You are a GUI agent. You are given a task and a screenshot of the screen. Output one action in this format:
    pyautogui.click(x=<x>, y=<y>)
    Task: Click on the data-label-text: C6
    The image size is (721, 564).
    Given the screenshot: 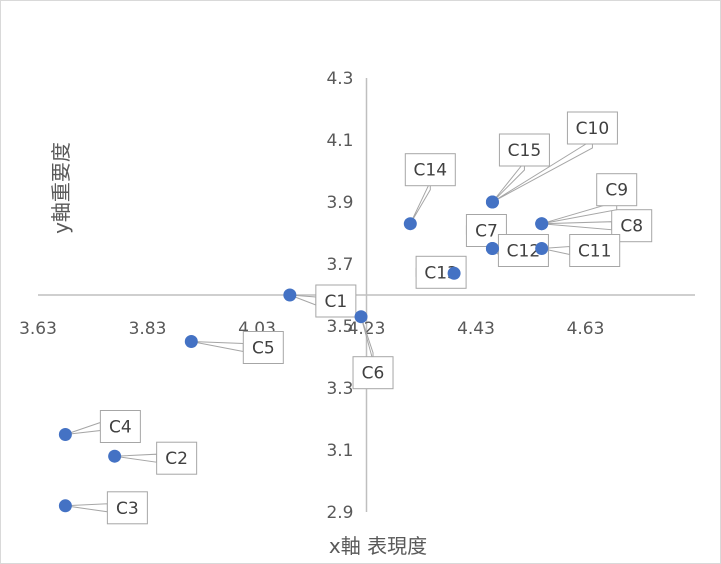 What is the action you would take?
    pyautogui.click(x=373, y=374)
    